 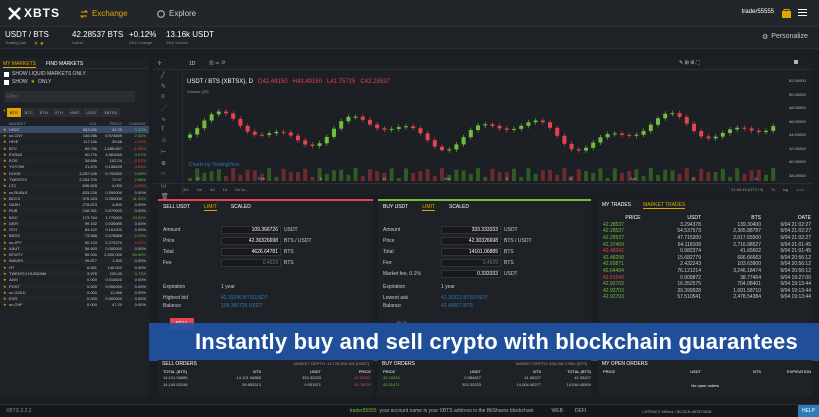 What do you see at coordinates (74, 242) in the screenshot?
I see `market-row: ★ sv-JPY 60.133 0.270270 -5.47%` at bounding box center [74, 242].